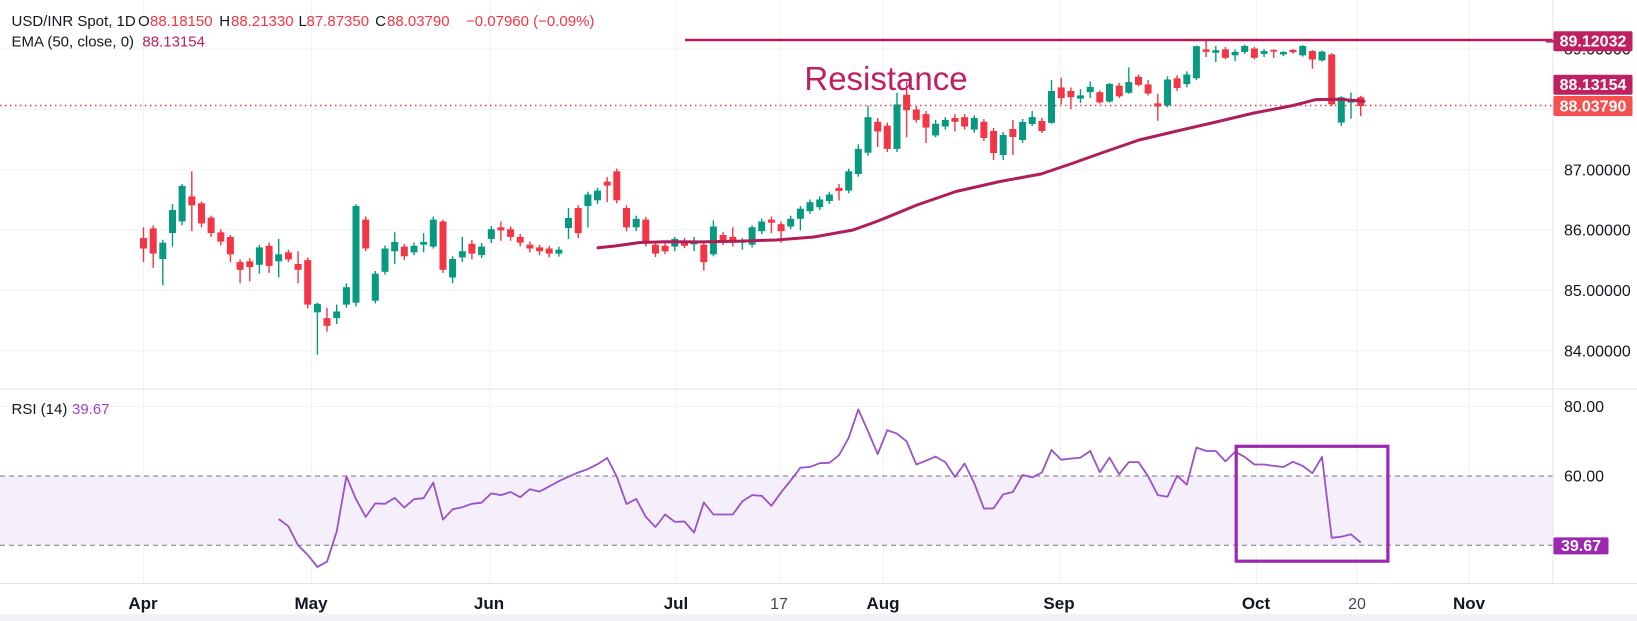 The height and width of the screenshot is (621, 1637). Describe the element at coordinates (1058, 603) in the screenshot. I see `svg-text: Sep` at that location.